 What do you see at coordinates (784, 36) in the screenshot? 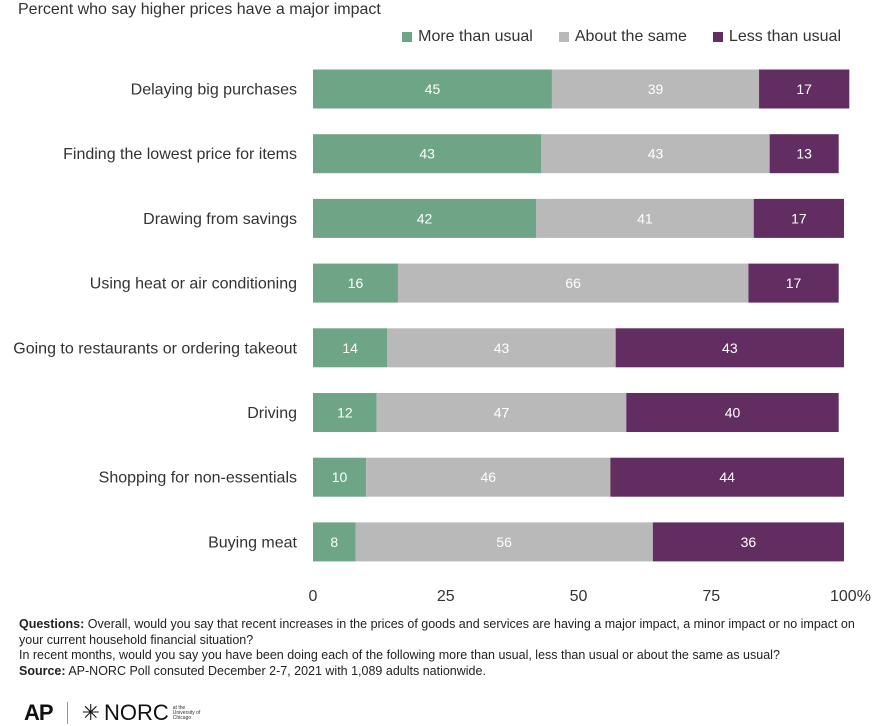
I see `legend-label-less-than-usual: Less than usual` at bounding box center [784, 36].